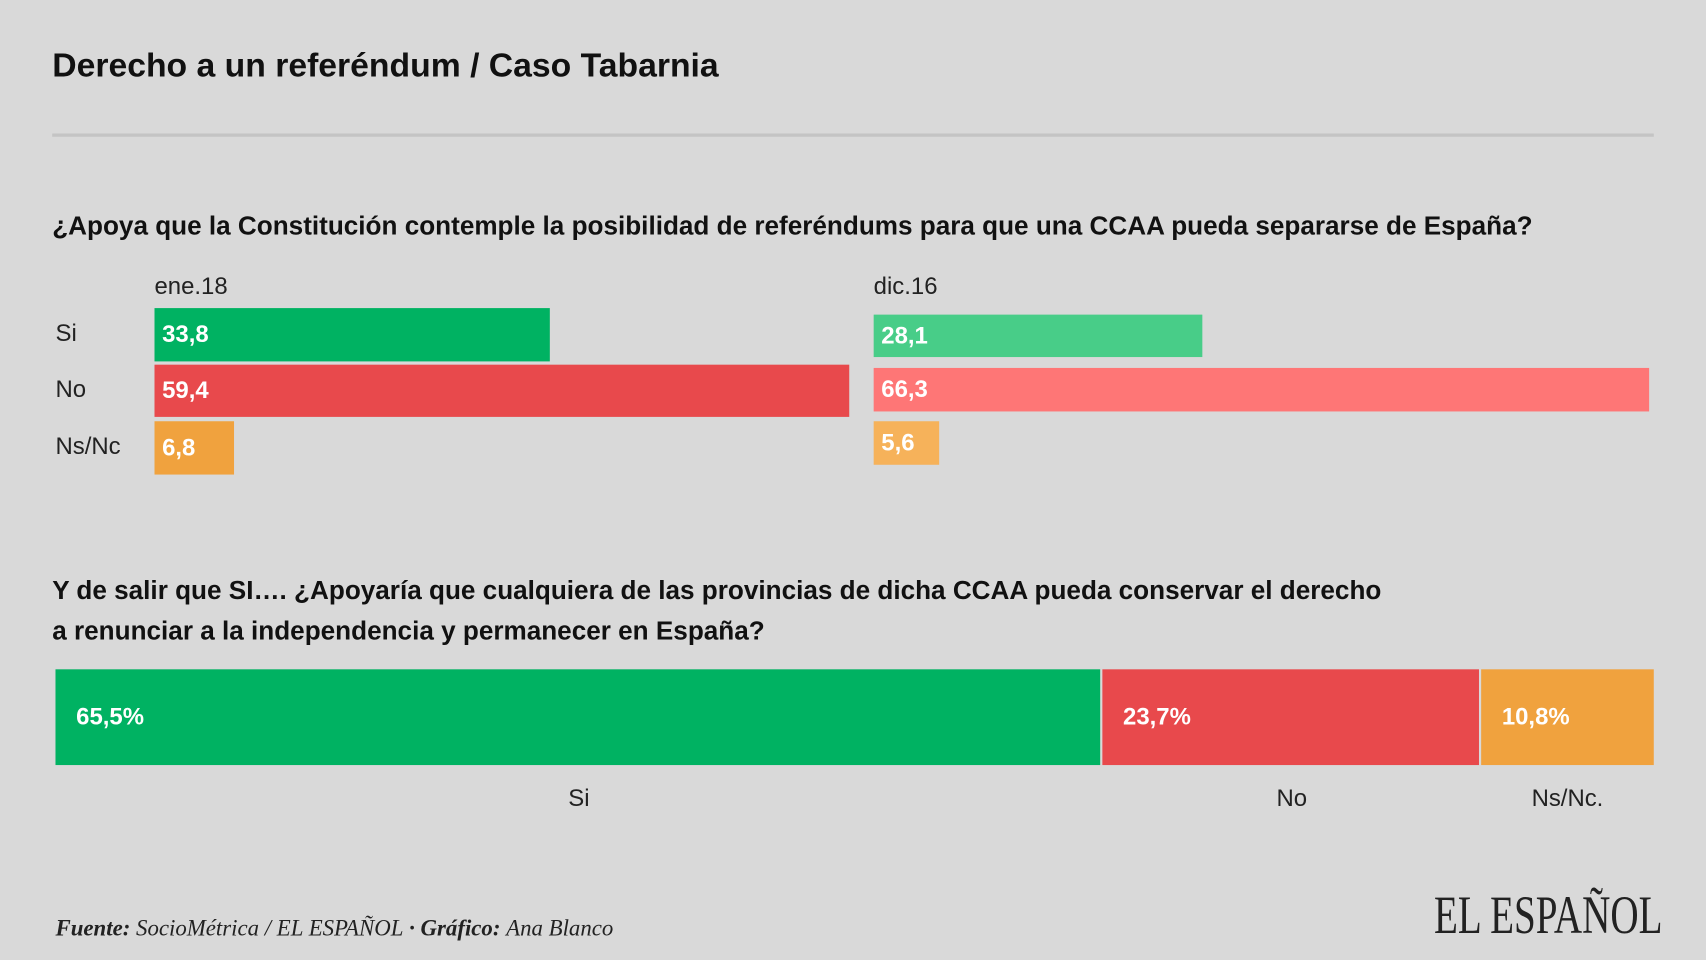 This screenshot has width=1706, height=960. Describe the element at coordinates (190, 286) in the screenshot. I see `series-label: ene.18` at that location.